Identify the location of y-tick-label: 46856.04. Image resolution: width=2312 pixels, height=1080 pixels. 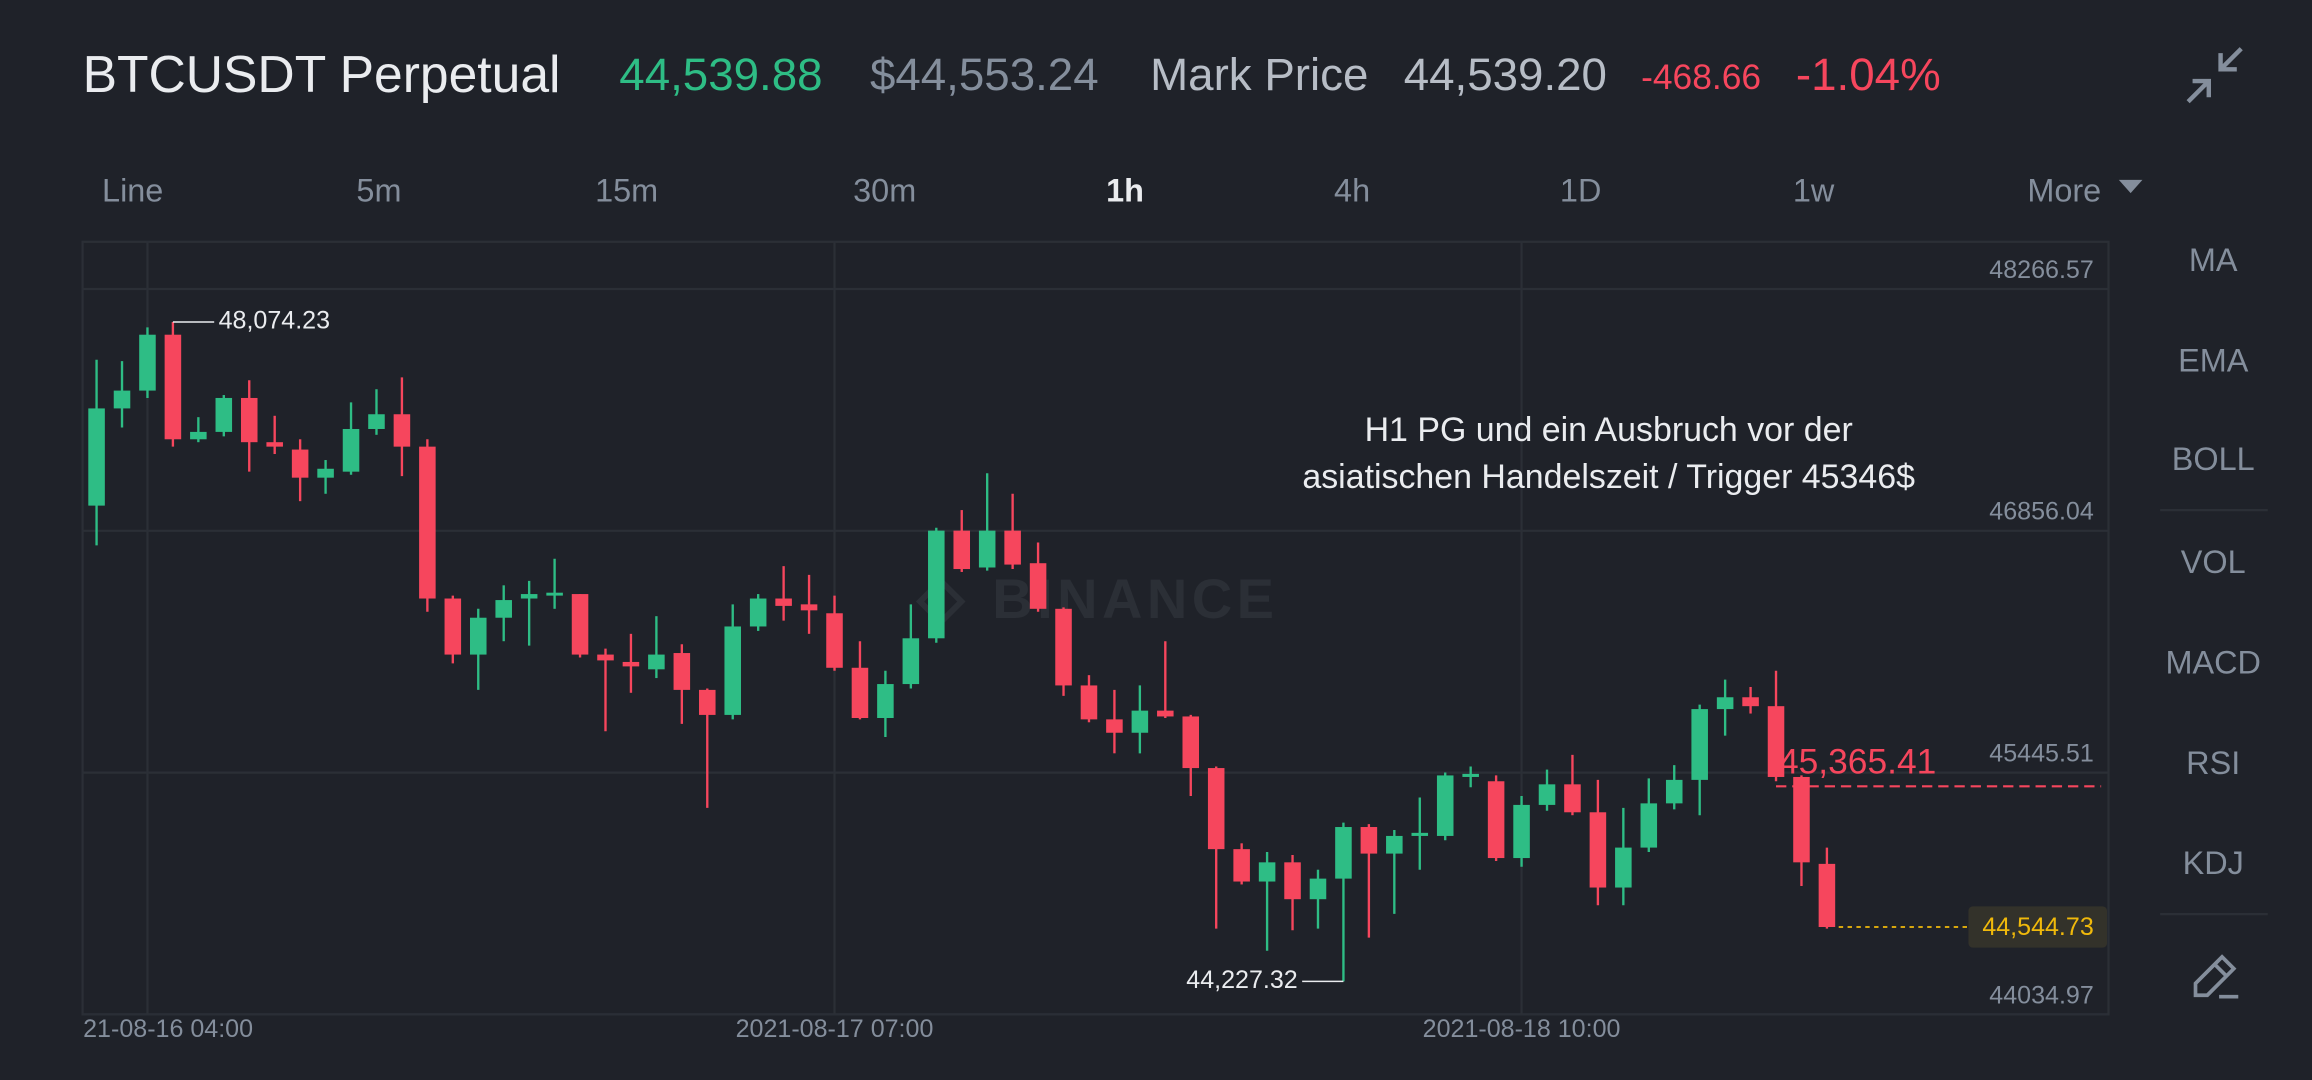
(2041, 512).